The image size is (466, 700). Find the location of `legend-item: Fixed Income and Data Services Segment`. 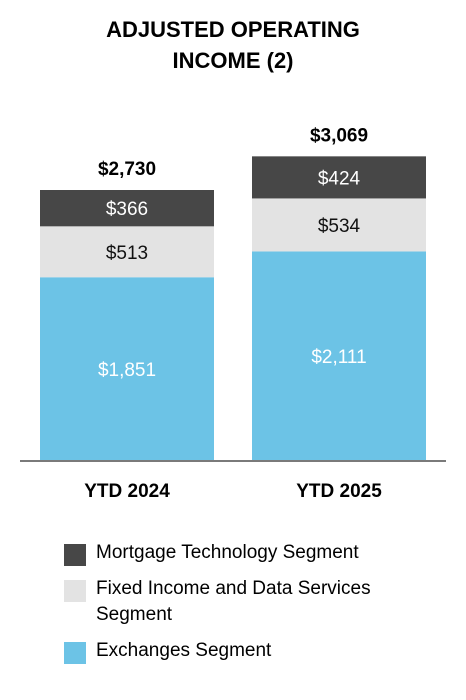

legend-item: Fixed Income and Data Services Segment is located at coordinates (217, 602).